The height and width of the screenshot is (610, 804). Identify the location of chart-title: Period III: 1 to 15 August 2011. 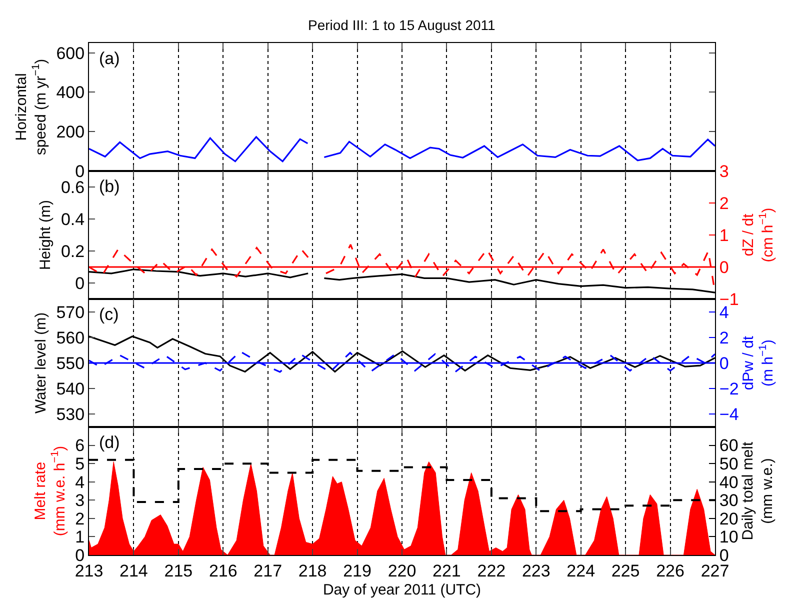
(402, 25).